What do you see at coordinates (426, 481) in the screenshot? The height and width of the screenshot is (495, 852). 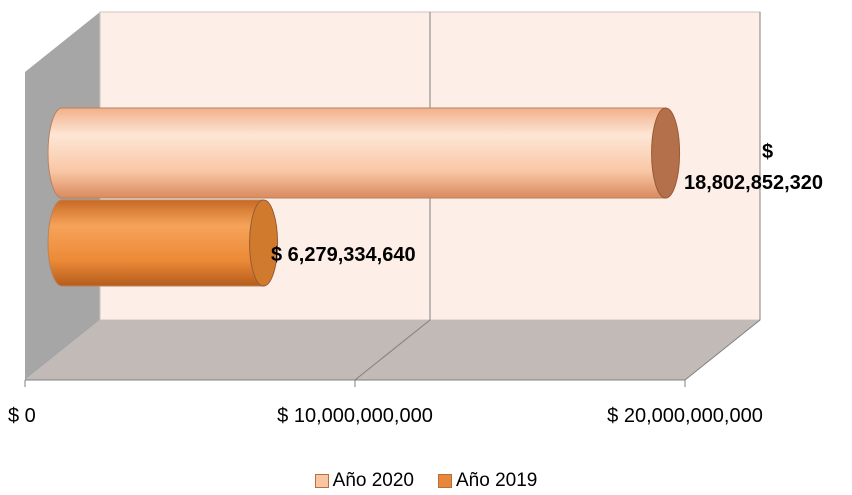 I see `legend: Año 2020 Año 2019` at bounding box center [426, 481].